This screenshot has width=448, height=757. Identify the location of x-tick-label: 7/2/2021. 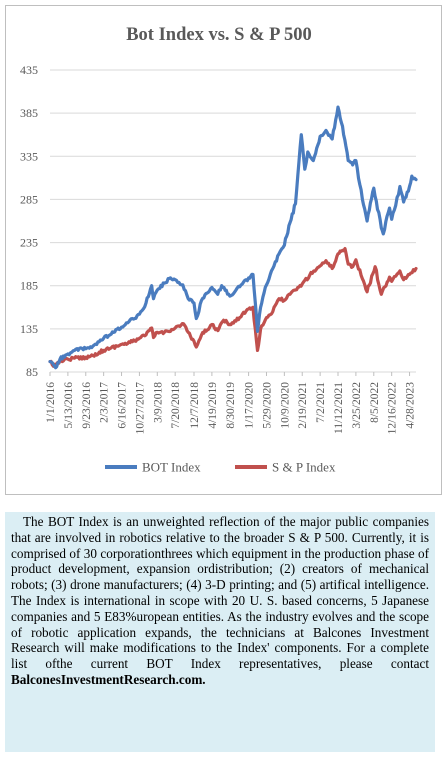
(321, 402).